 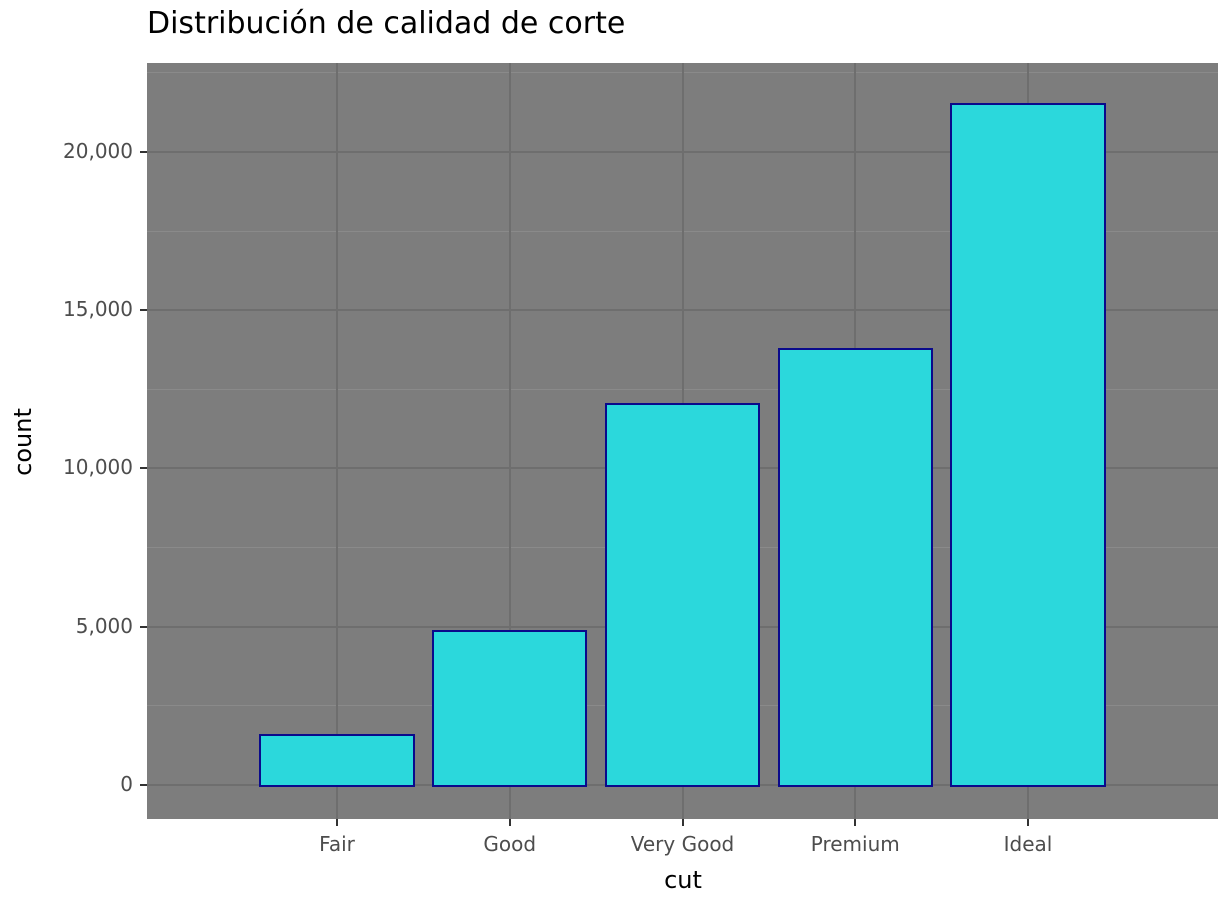 What do you see at coordinates (23, 442) in the screenshot?
I see `y-axis-title: count` at bounding box center [23, 442].